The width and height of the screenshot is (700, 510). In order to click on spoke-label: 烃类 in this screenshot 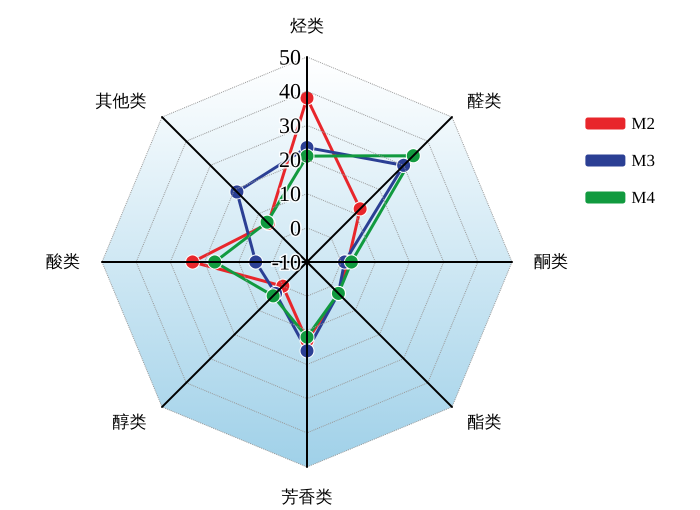, I will do `click(307, 26)`.